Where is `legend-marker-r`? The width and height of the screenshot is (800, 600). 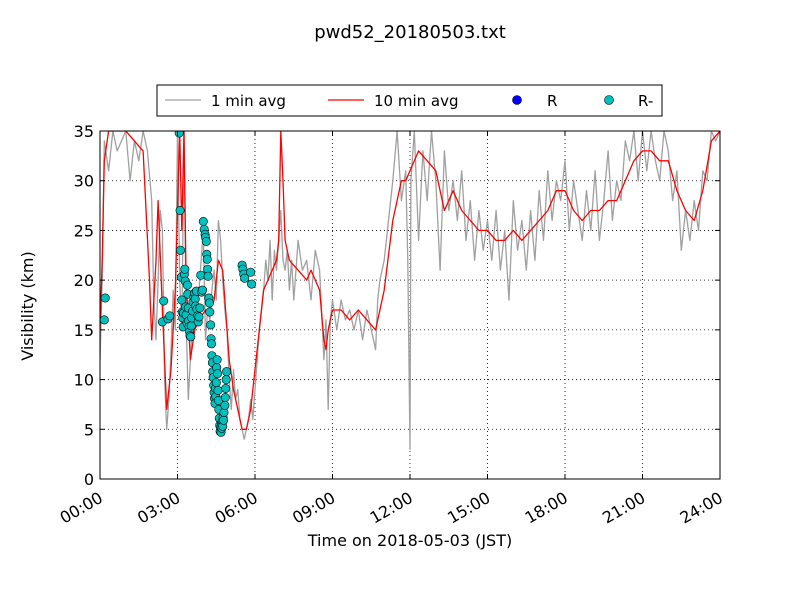
legend-marker-r is located at coordinates (517, 100).